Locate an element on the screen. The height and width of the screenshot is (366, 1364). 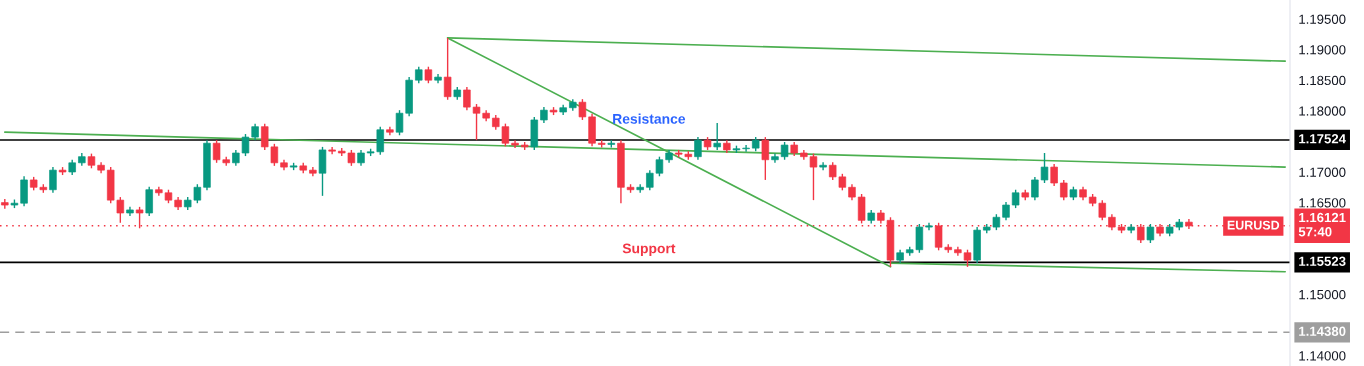
y-tick-label: 1.15000 is located at coordinates (1322, 294).